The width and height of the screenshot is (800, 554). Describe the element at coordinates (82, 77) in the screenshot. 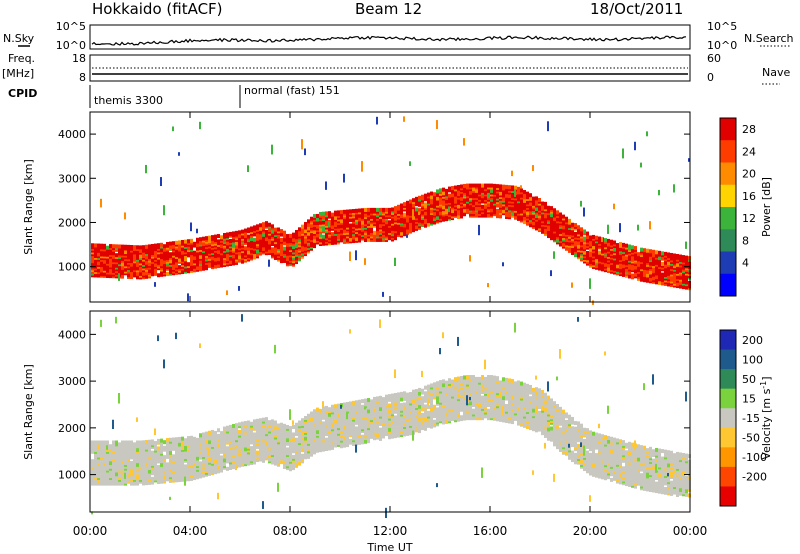

I see `freq-left-tick-bottom: 8` at that location.